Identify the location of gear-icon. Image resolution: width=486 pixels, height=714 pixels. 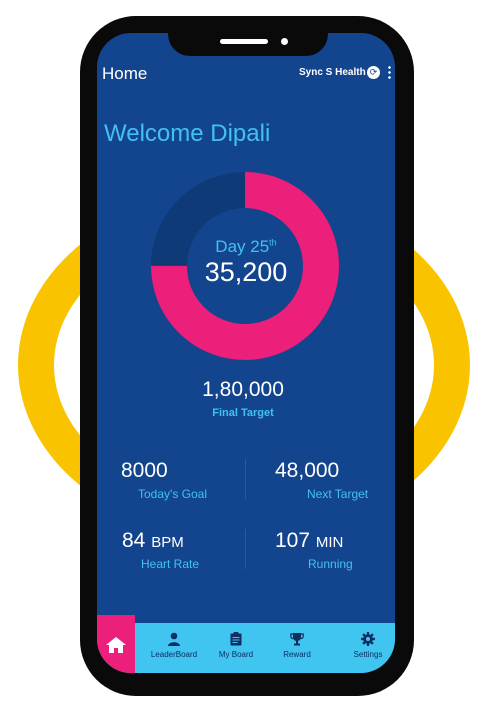
(368, 639).